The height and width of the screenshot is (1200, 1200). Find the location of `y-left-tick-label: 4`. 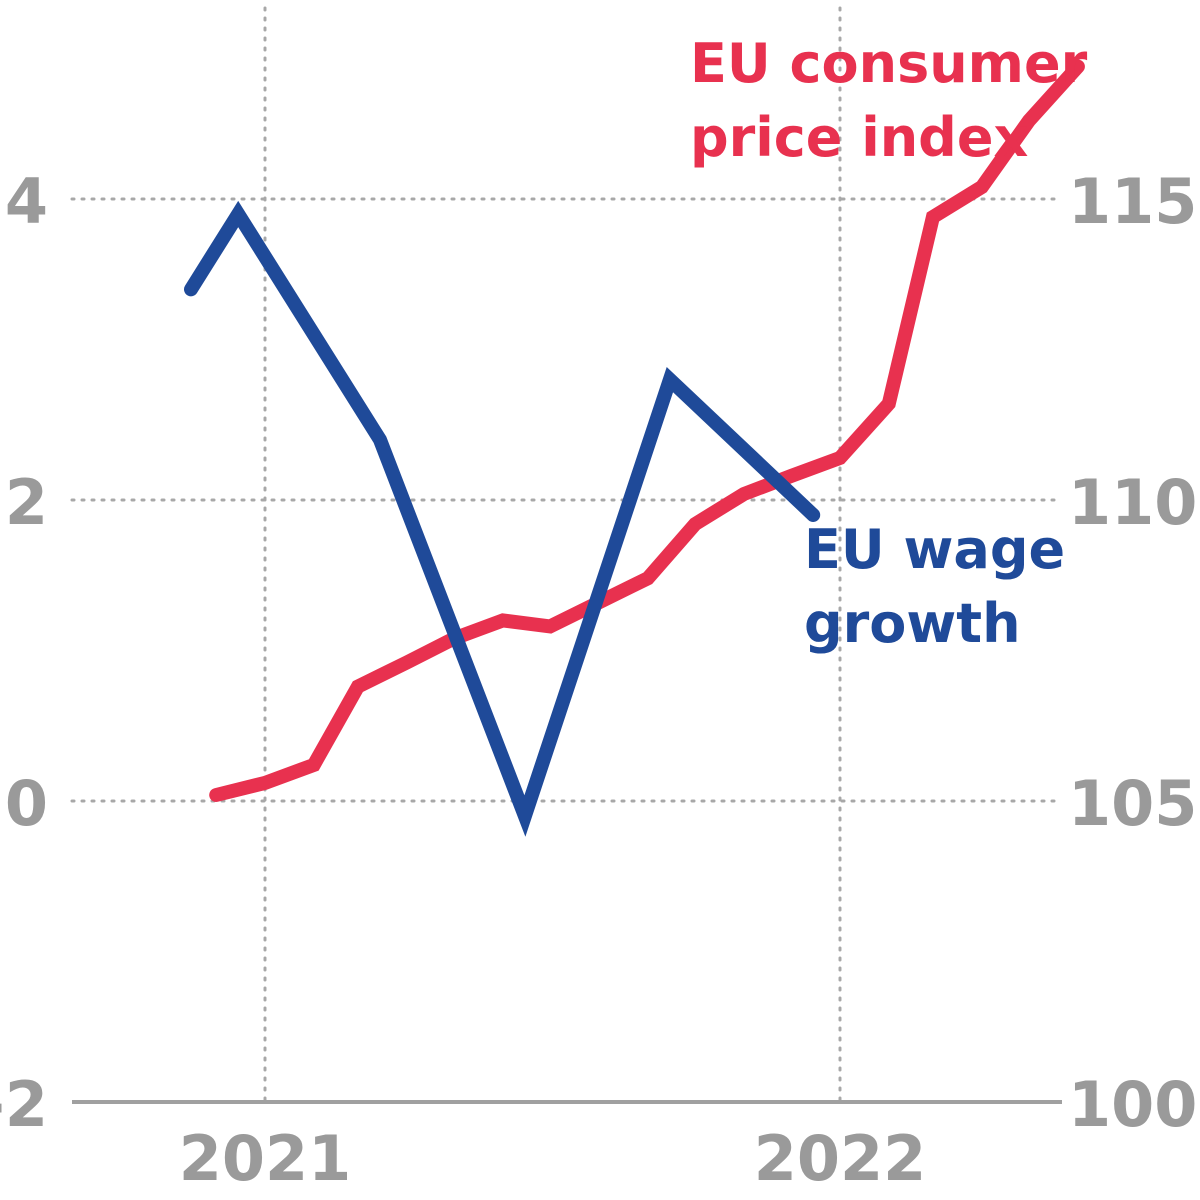

y-left-tick-label: 4 is located at coordinates (26, 201).